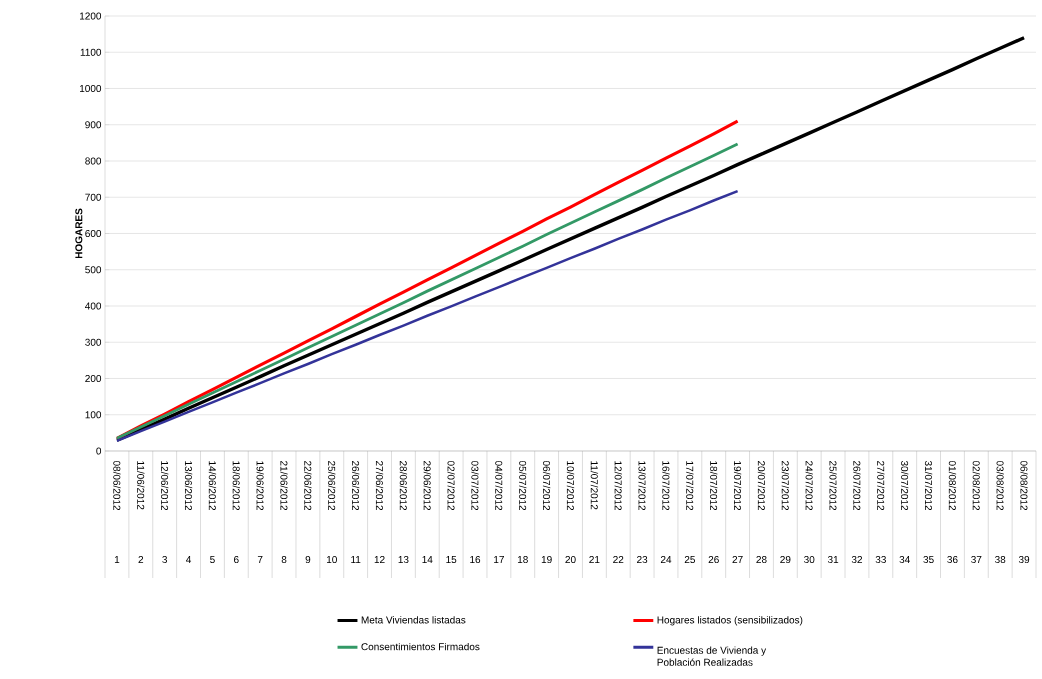 The height and width of the screenshot is (679, 1042). Describe the element at coordinates (666, 486) in the screenshot. I see `x-tick-label: 16/07/2012` at that location.